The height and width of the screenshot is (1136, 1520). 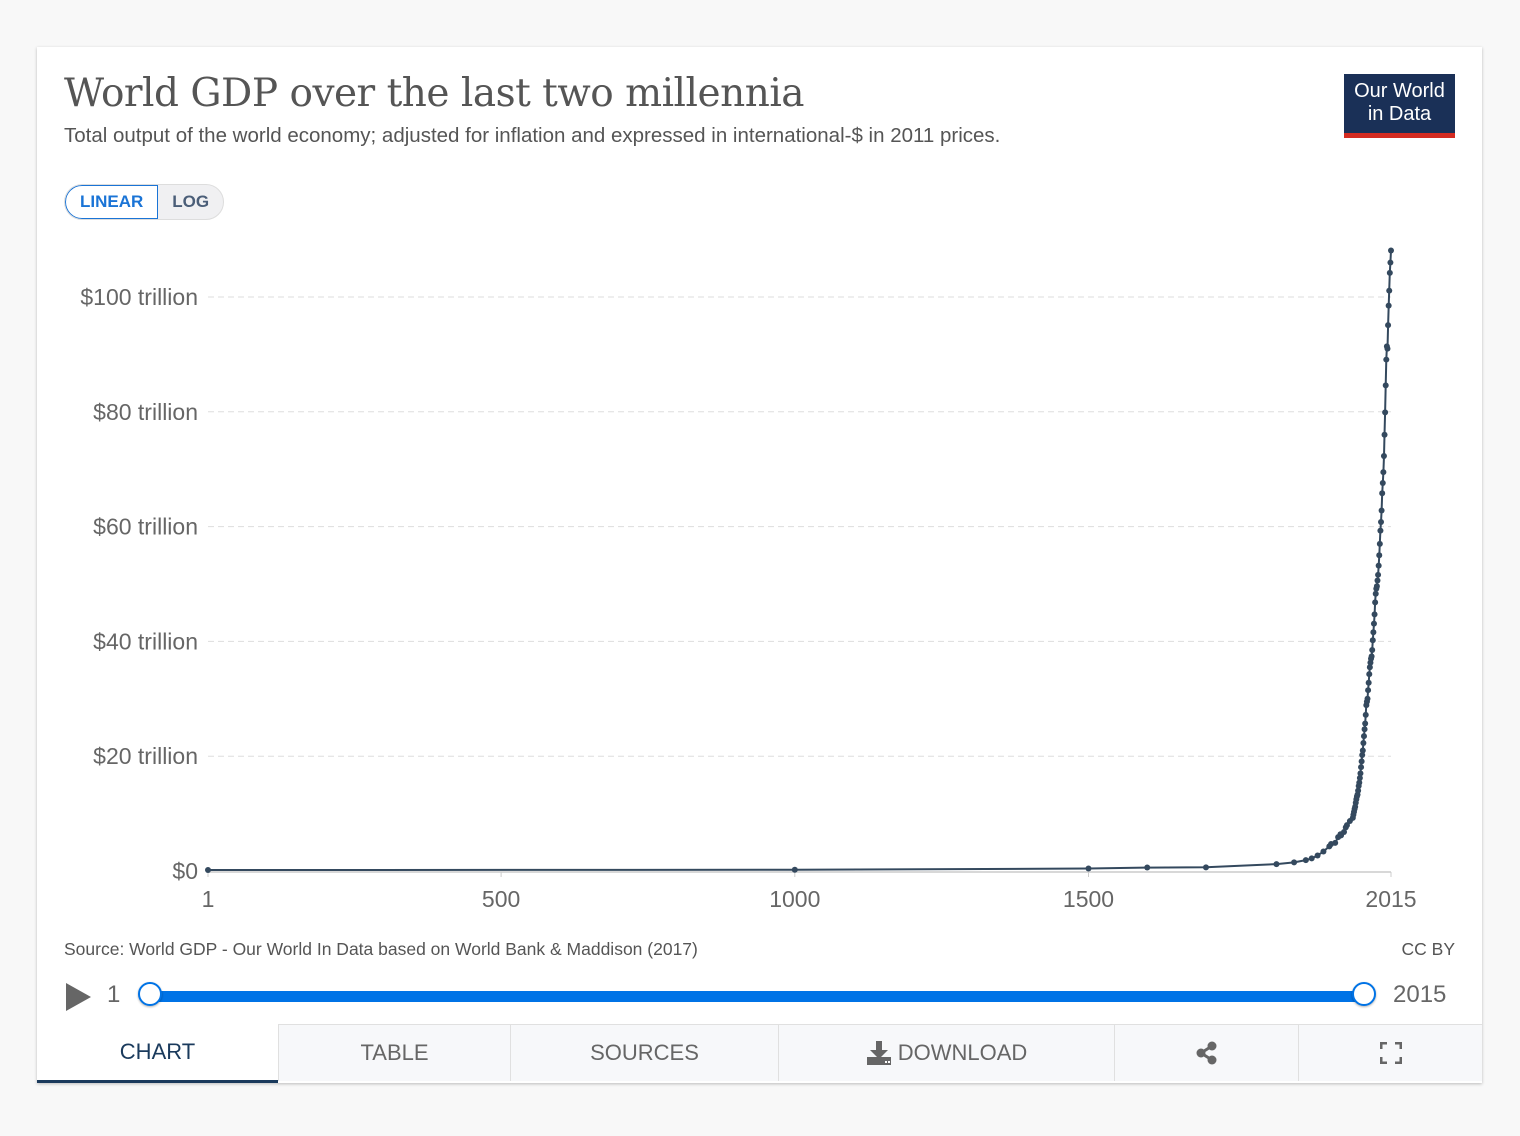 What do you see at coordinates (644, 1052) in the screenshot?
I see `tab-sources: SOURCES` at bounding box center [644, 1052].